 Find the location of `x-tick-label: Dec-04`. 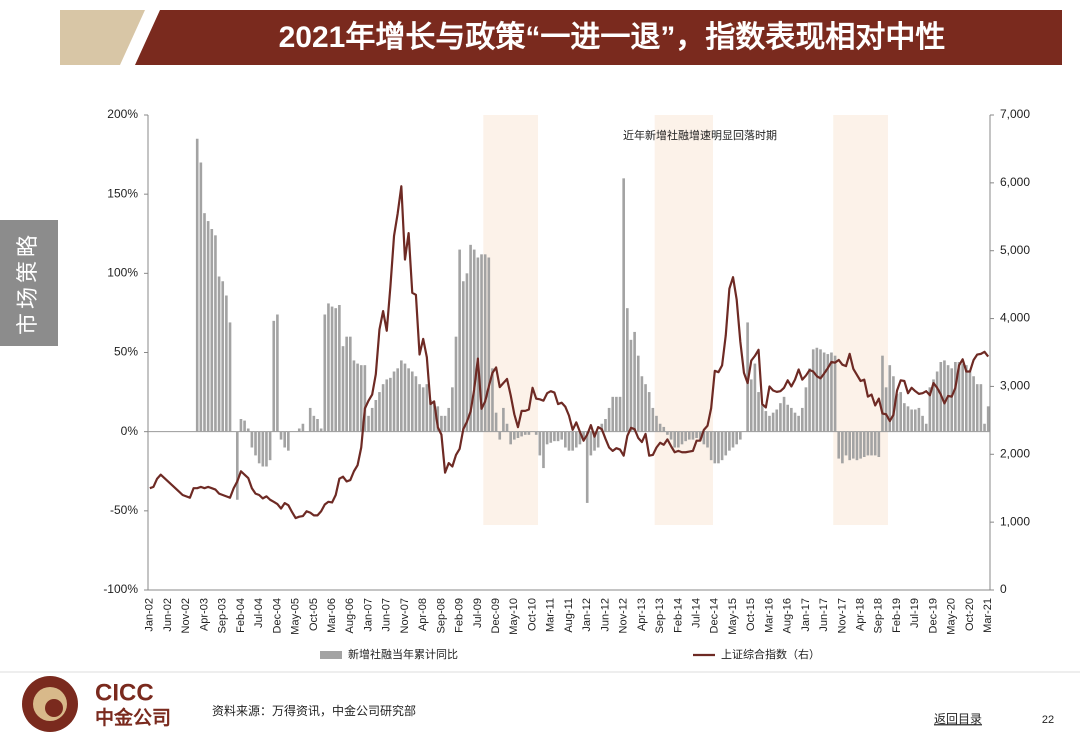

x-tick-label: Dec-04 is located at coordinates (277, 615).